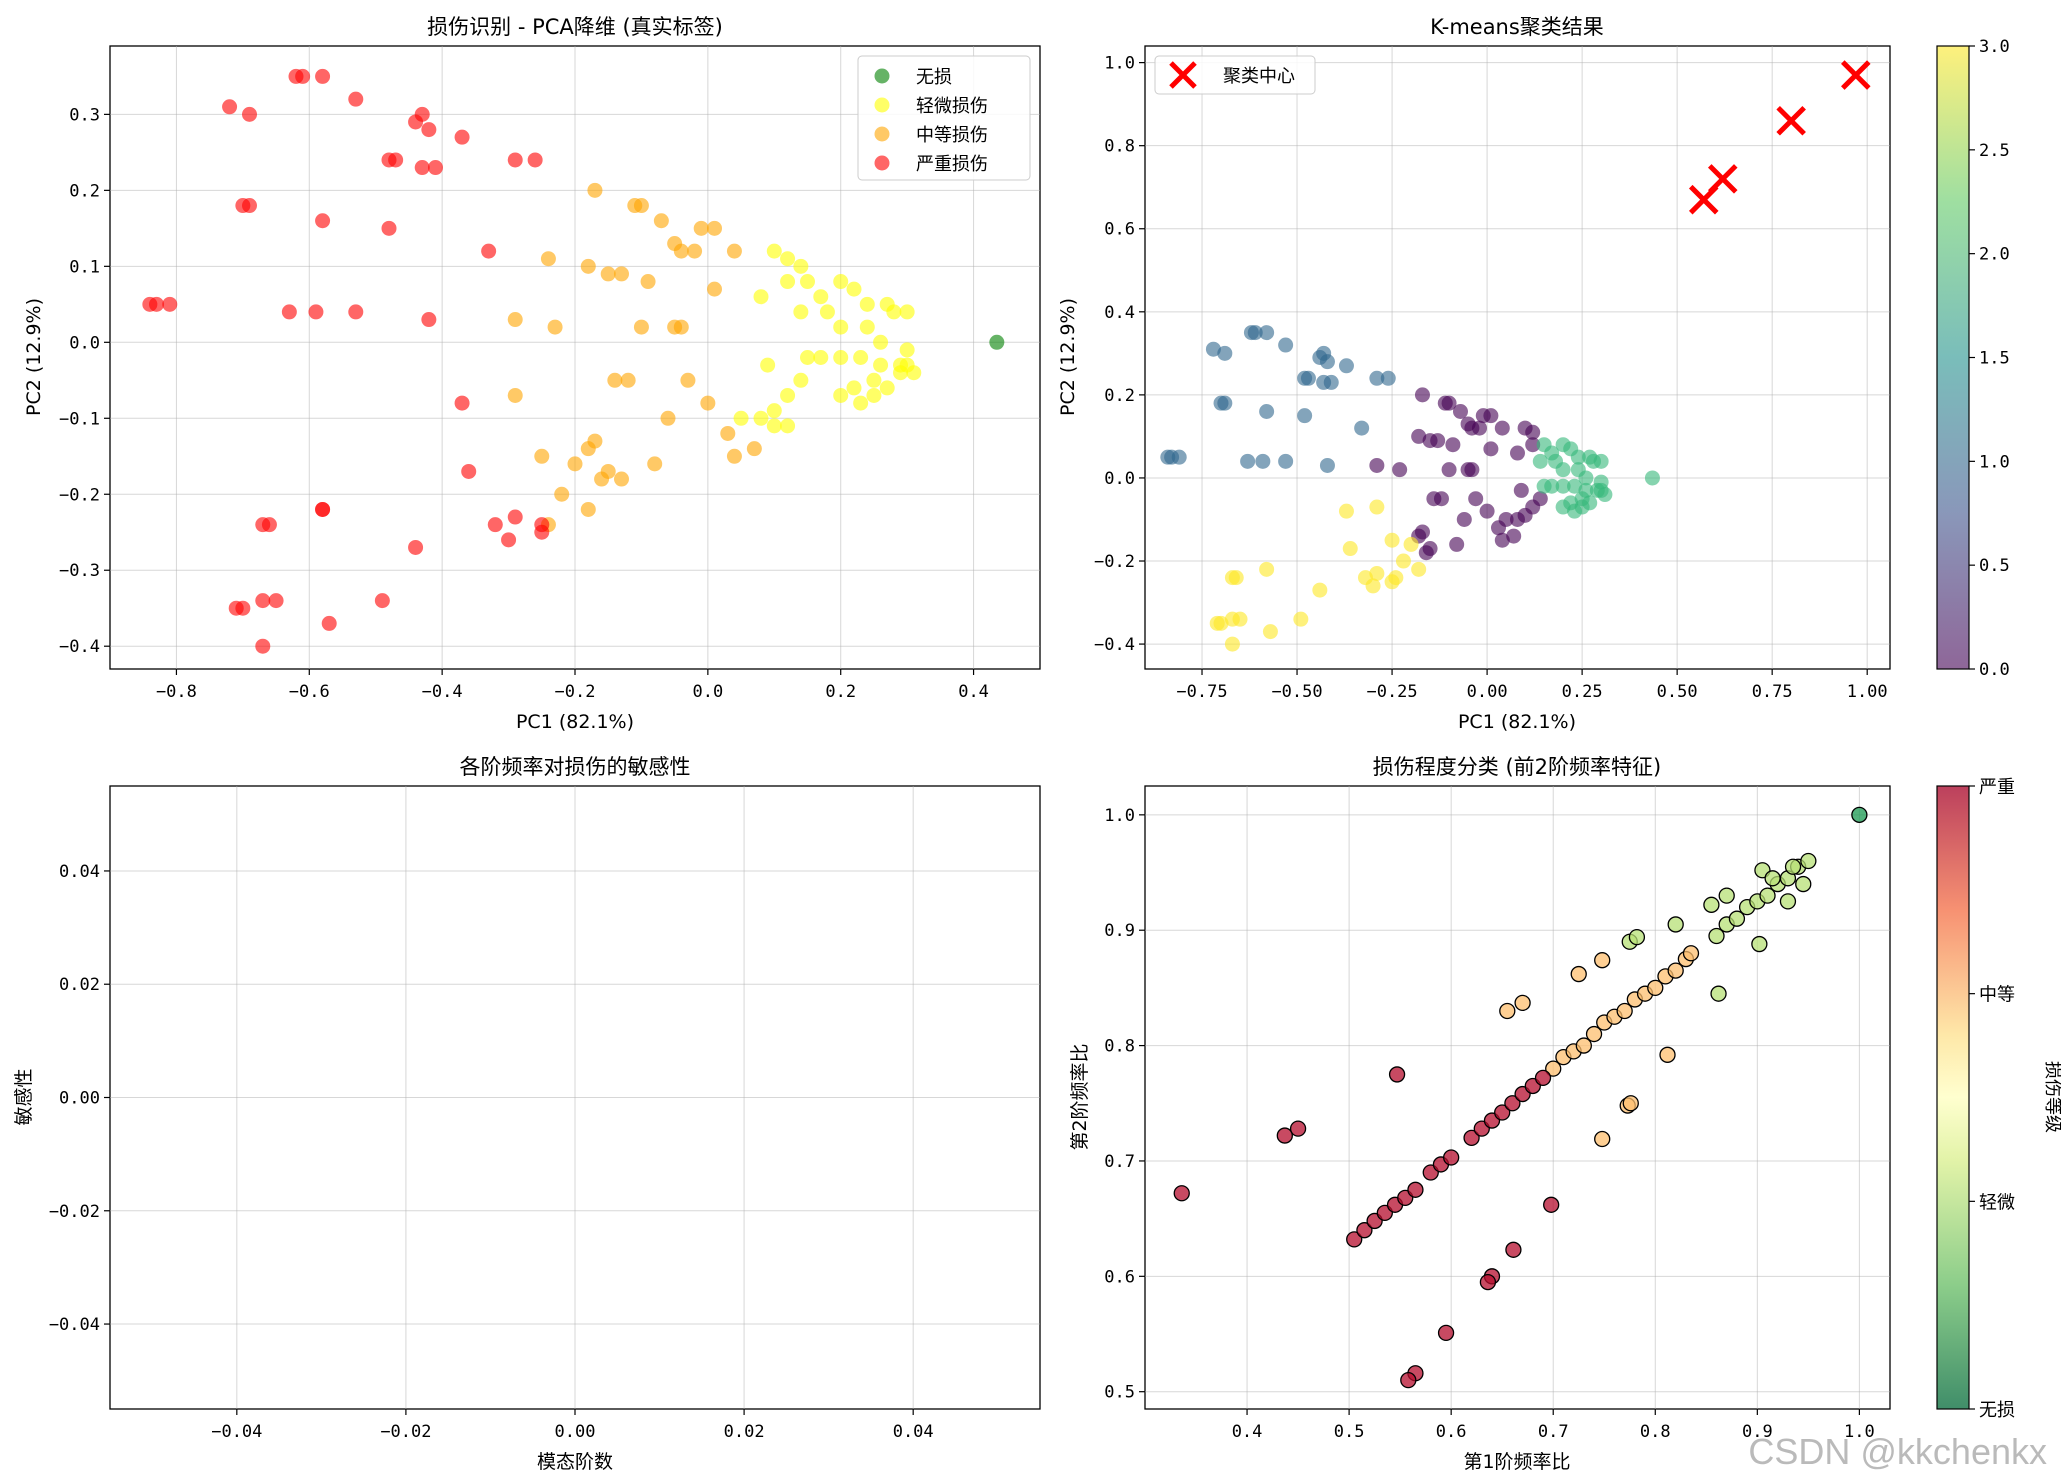 The width and height of the screenshot is (2061, 1483). I want to click on legend-label: 严重损伤, so click(952, 164).